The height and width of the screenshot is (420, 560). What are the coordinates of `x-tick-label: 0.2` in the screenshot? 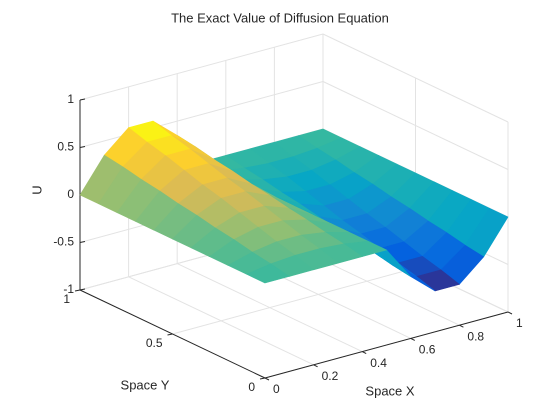 It's located at (330, 376).